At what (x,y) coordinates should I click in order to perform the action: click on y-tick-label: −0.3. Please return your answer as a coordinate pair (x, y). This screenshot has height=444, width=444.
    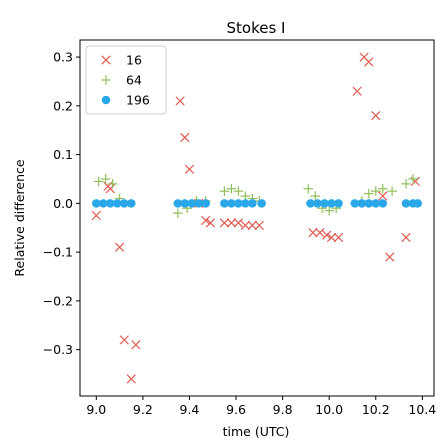
    Looking at the image, I should click on (58, 349).